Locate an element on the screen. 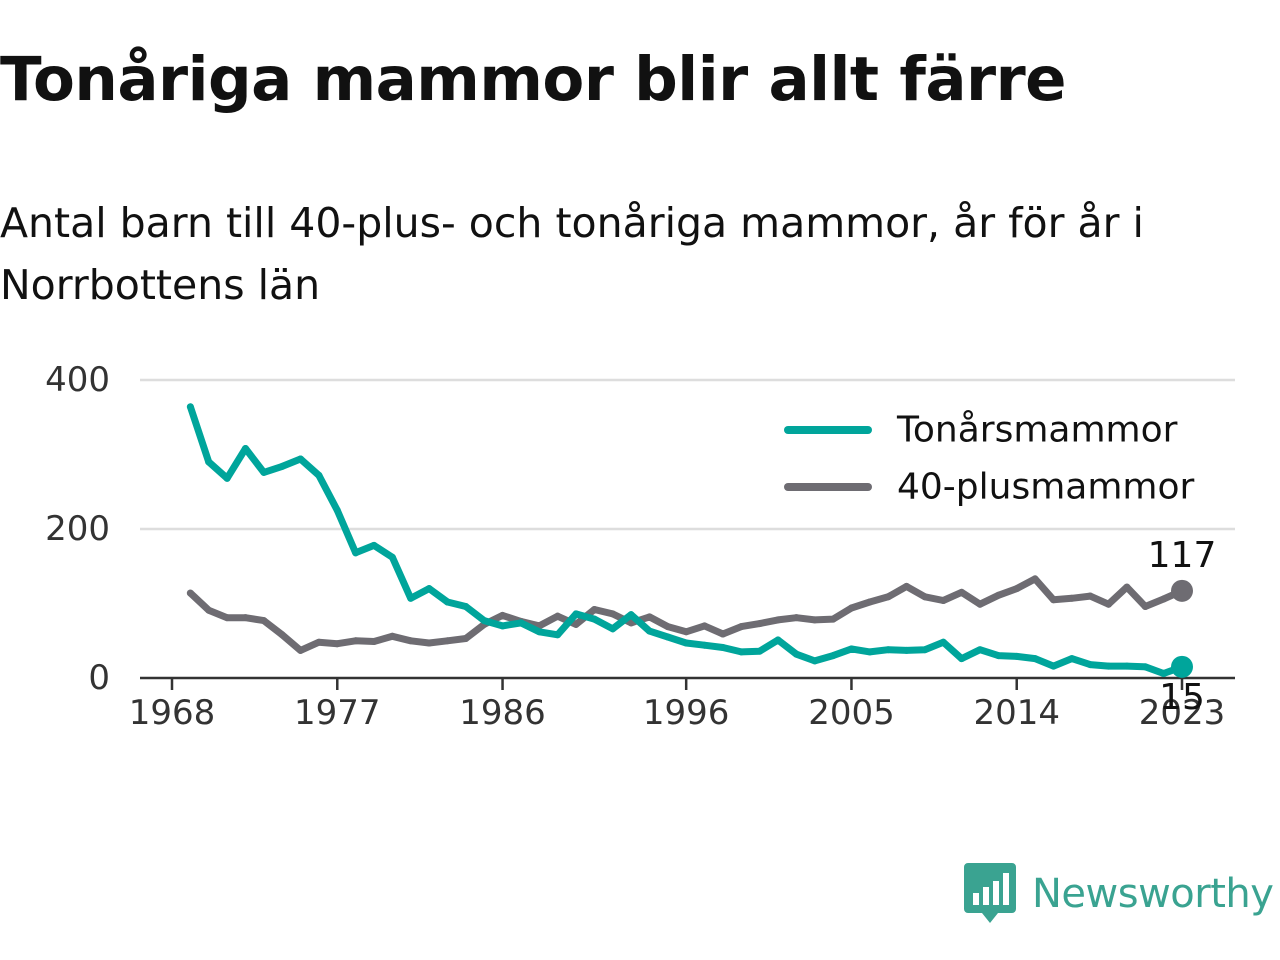 The width and height of the screenshot is (1280, 960). y-tick-label: 200 is located at coordinates (77, 529).